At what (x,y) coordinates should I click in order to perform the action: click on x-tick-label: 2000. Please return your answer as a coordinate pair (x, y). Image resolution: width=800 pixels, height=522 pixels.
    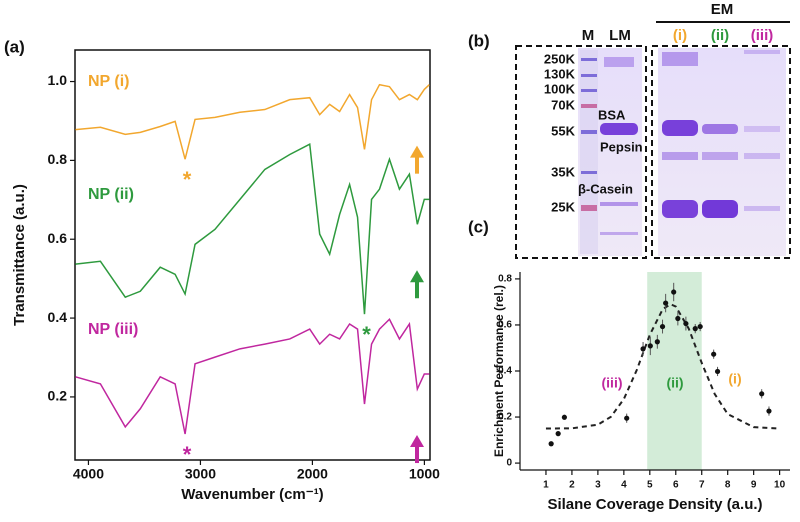
    Looking at the image, I should click on (312, 474).